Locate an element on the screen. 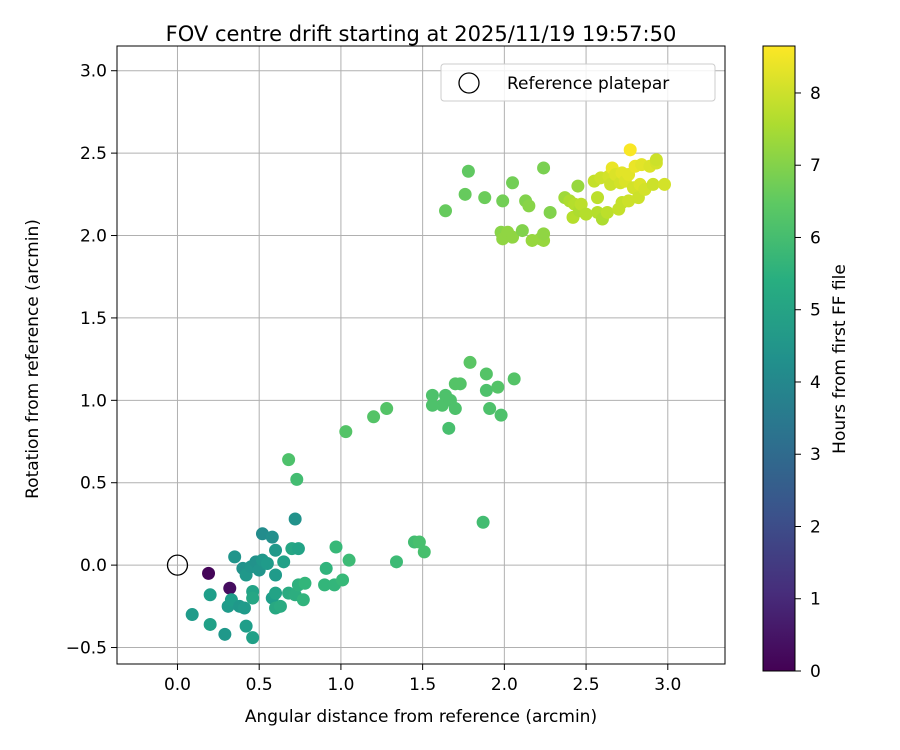 The width and height of the screenshot is (900, 750). x-tick-label: 3.0 is located at coordinates (667, 685).